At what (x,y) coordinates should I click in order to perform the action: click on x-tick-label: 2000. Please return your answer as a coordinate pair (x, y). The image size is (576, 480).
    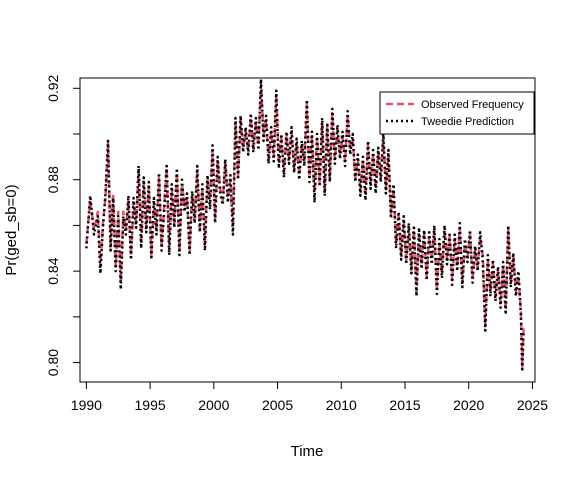
    Looking at the image, I should click on (213, 405).